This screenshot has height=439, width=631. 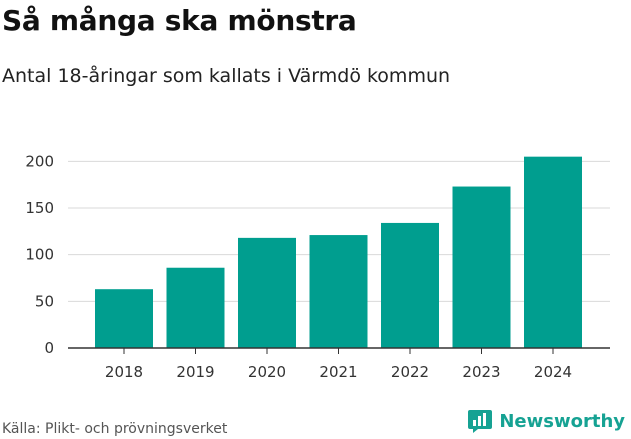 What do you see at coordinates (267, 372) in the screenshot?
I see `x-tick-label: 2020` at bounding box center [267, 372].